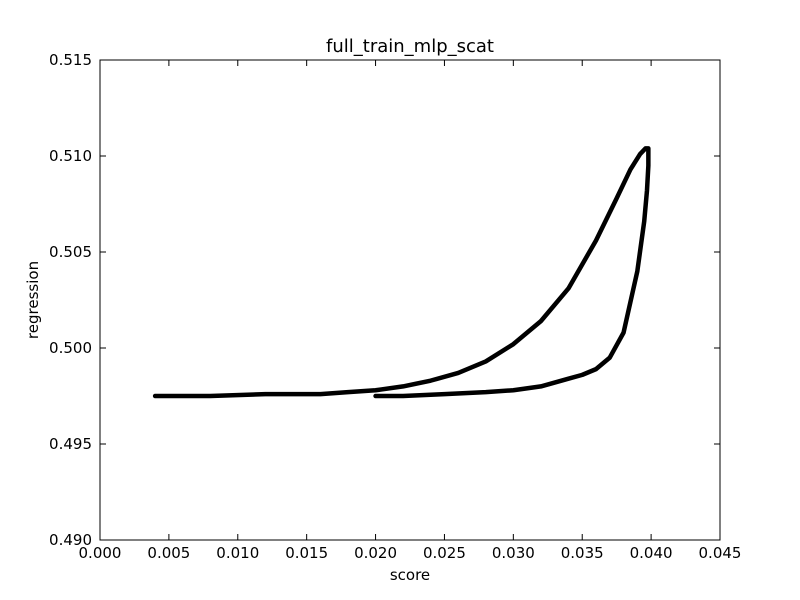 The height and width of the screenshot is (600, 800). Describe the element at coordinates (237, 553) in the screenshot. I see `x-tick-label: 0.010` at that location.